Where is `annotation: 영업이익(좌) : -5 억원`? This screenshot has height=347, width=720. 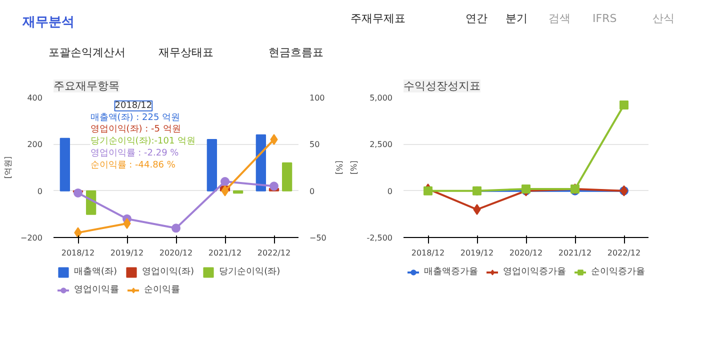
annotation: 영업이익(좌) : -5 억원 is located at coordinates (135, 129).